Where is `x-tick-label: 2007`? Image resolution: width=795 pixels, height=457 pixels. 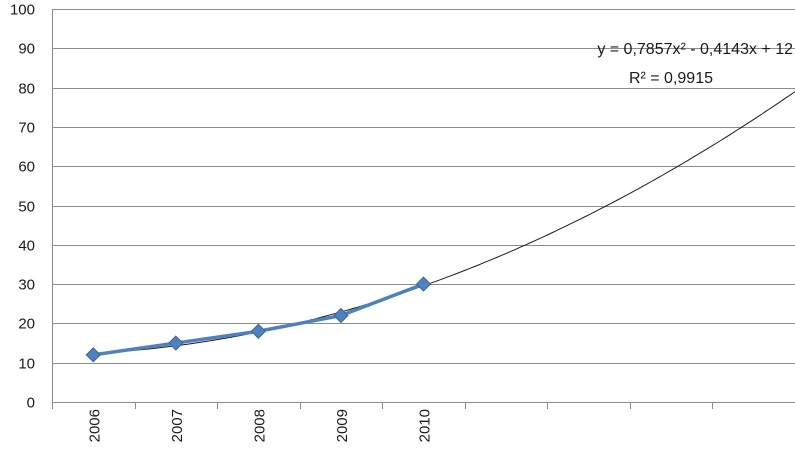
x-tick-label: 2007 is located at coordinates (177, 425).